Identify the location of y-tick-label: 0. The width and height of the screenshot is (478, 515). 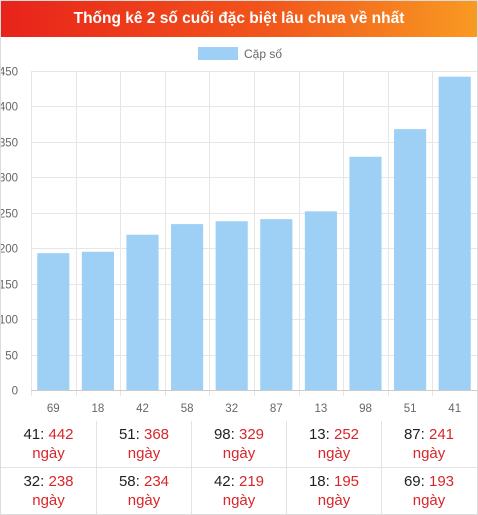
(15, 392).